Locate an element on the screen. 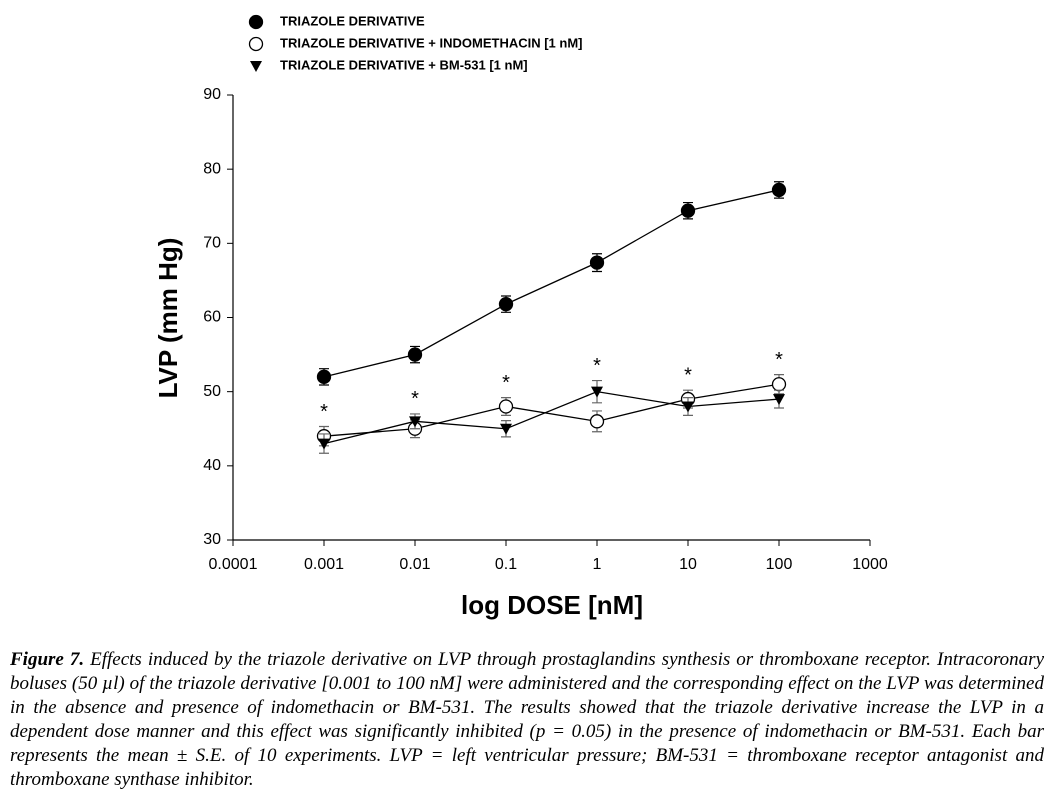 This screenshot has width=1054, height=805. y-tick-label: 30 is located at coordinates (212, 539).